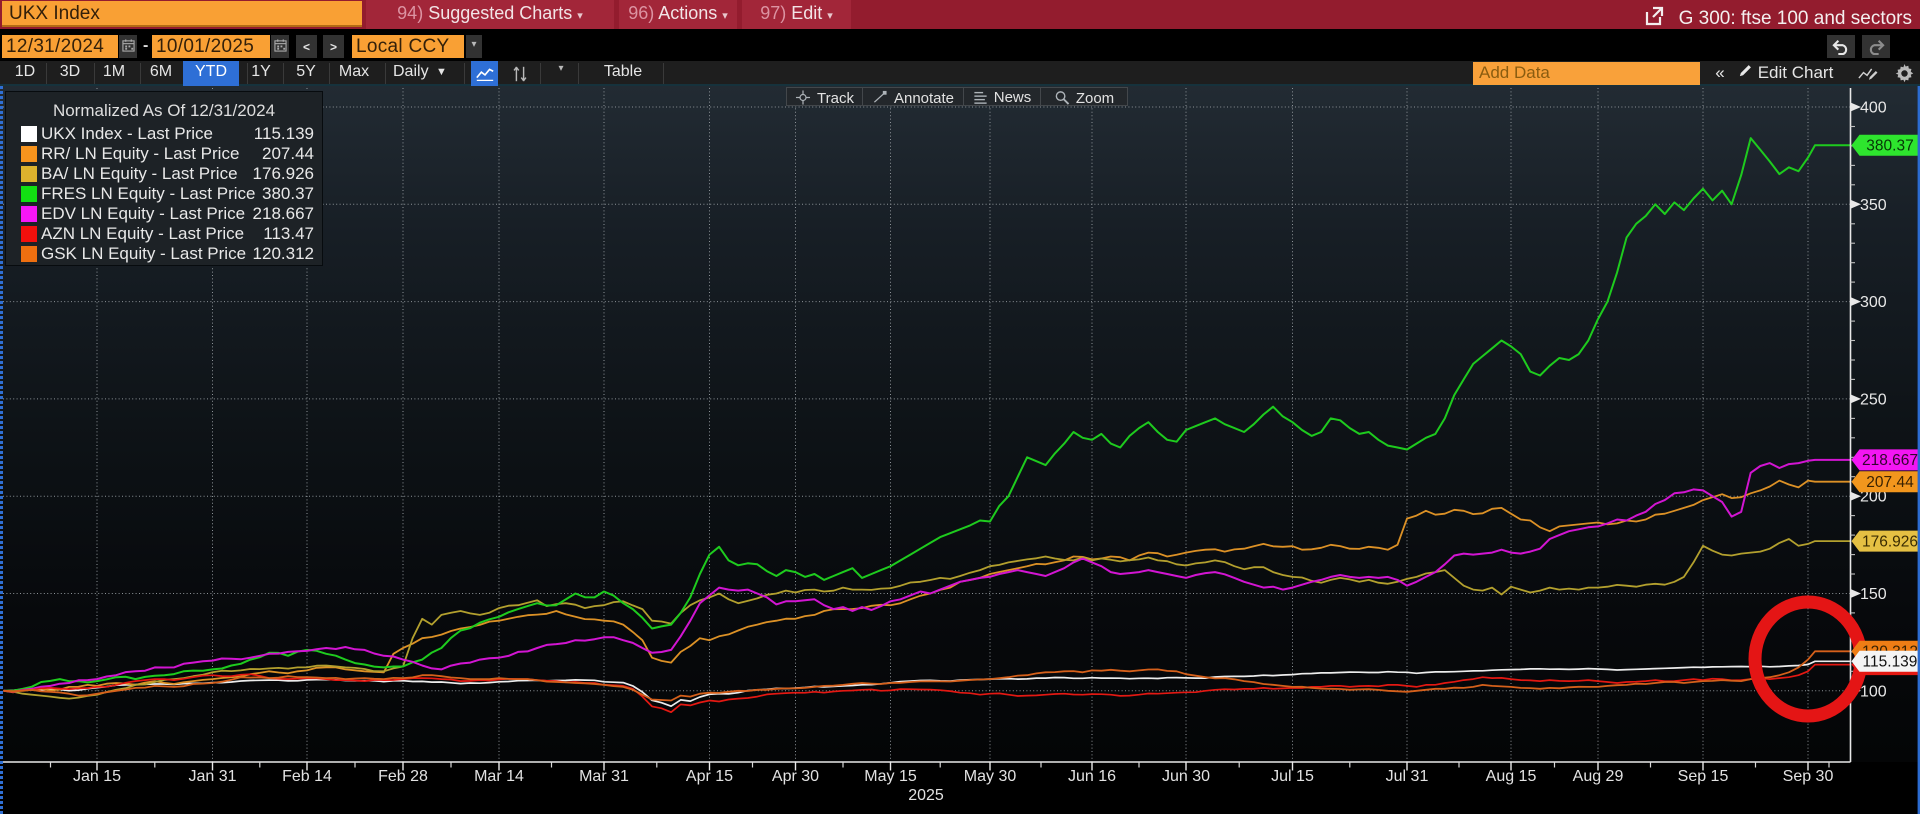 This screenshot has width=1920, height=814. I want to click on svg-text: Aug 29, so click(1598, 776).